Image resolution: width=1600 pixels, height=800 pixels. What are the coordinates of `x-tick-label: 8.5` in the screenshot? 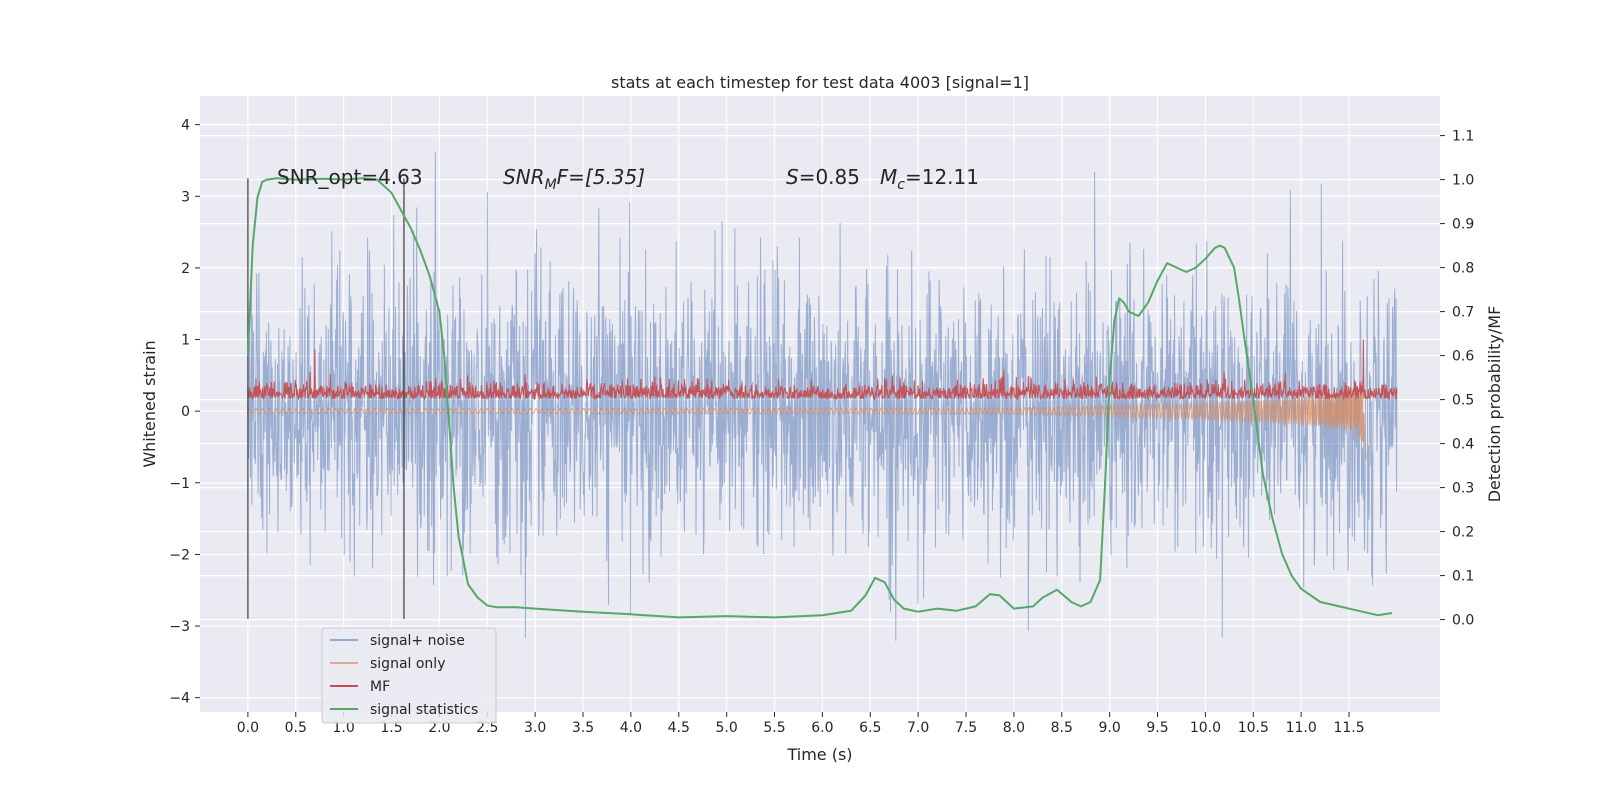 It's located at (1062, 728).